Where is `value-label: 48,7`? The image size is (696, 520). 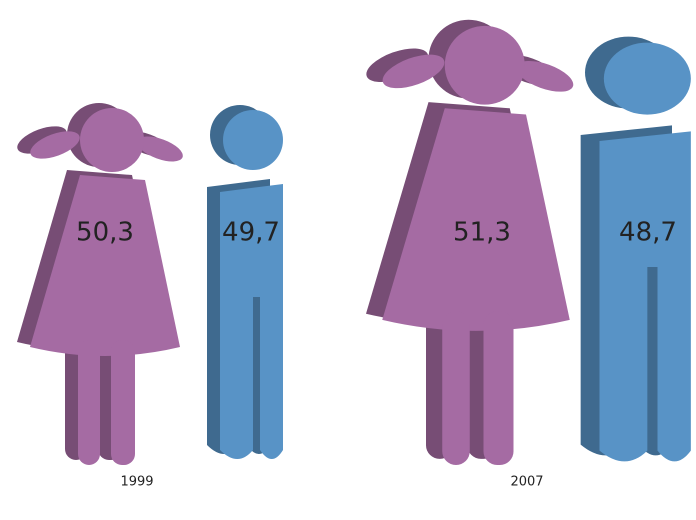 value-label: 48,7 is located at coordinates (648, 233).